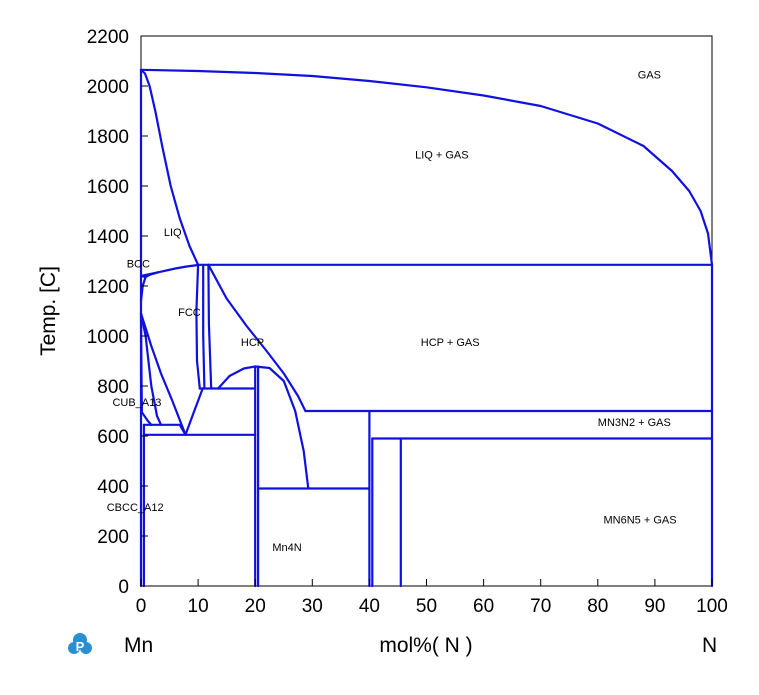  I want to click on x-tick-label: 50, so click(426, 606).